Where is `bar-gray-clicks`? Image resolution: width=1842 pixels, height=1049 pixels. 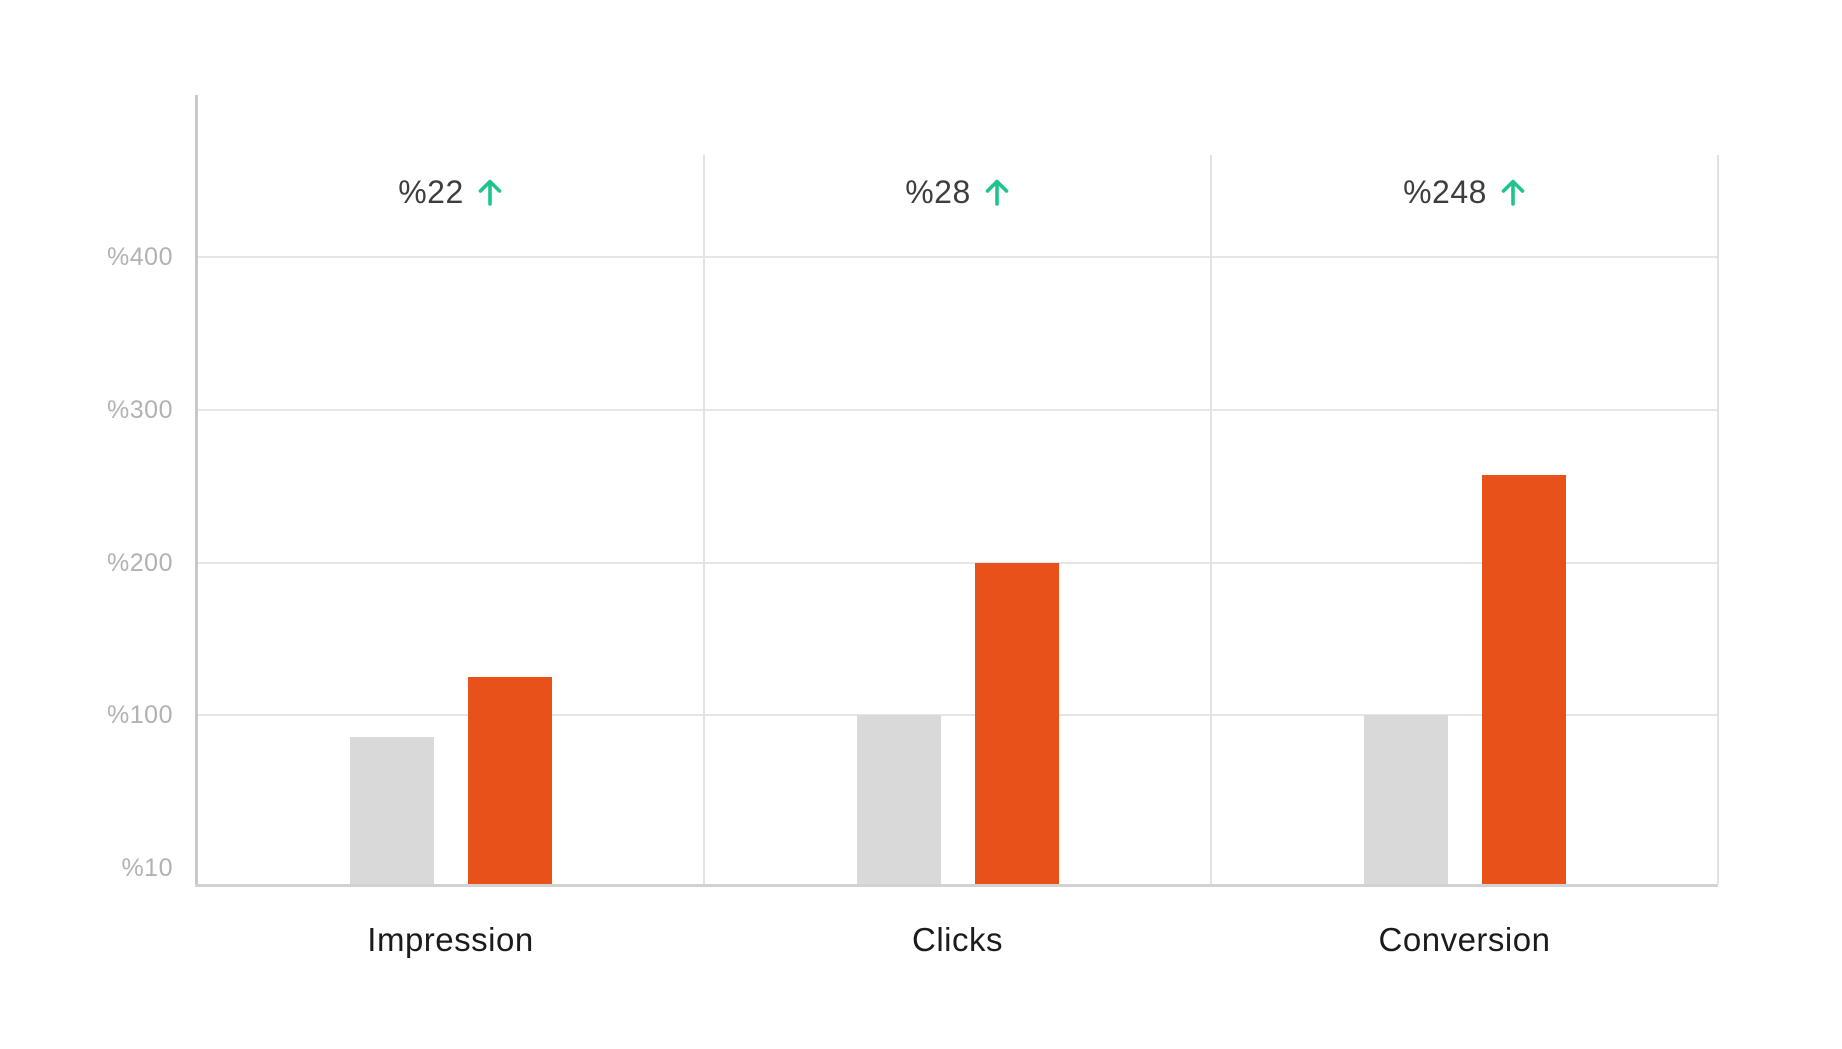 bar-gray-clicks is located at coordinates (898, 799).